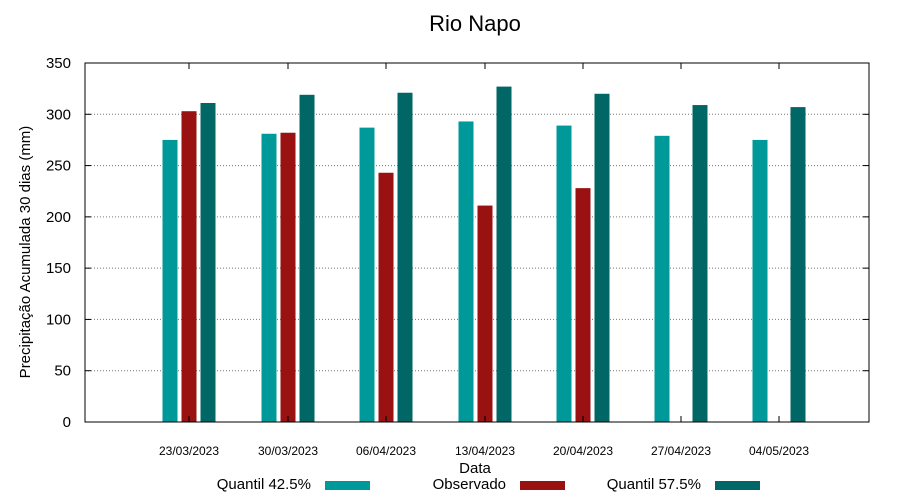  What do you see at coordinates (58, 166) in the screenshot?
I see `y-tick-label: 250` at bounding box center [58, 166].